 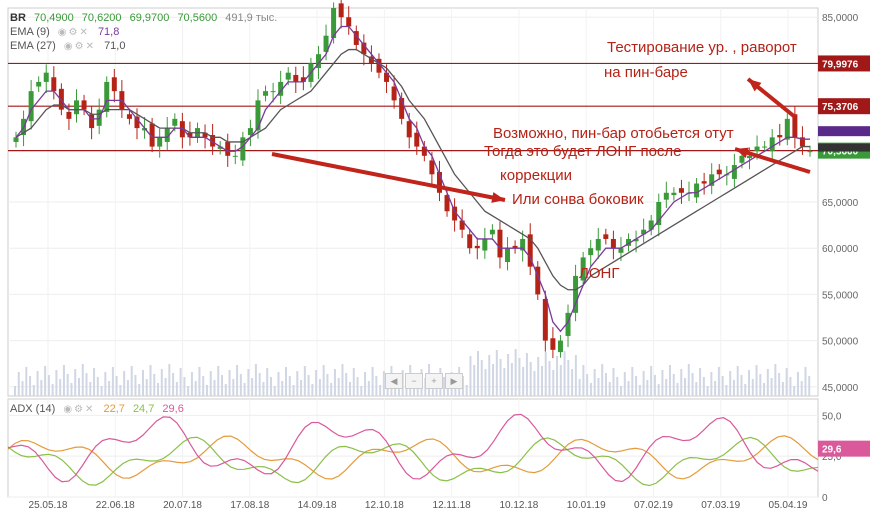 What do you see at coordinates (840, 249) in the screenshot?
I see `y-tick-label: 60,0000` at bounding box center [840, 249].